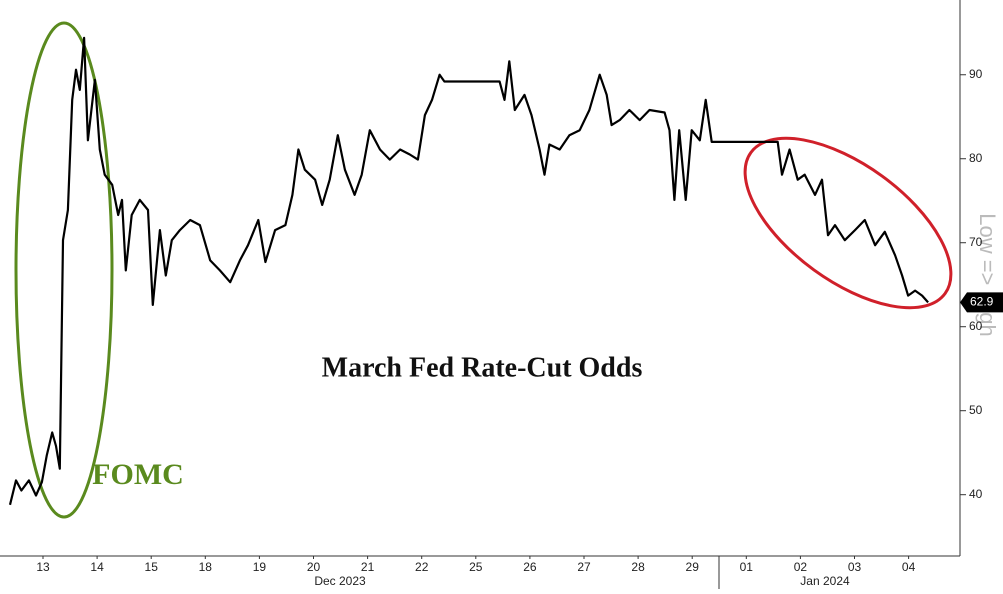 The width and height of the screenshot is (1003, 594). What do you see at coordinates (848, 223) in the screenshot?
I see `highlight-ellipse` at bounding box center [848, 223].